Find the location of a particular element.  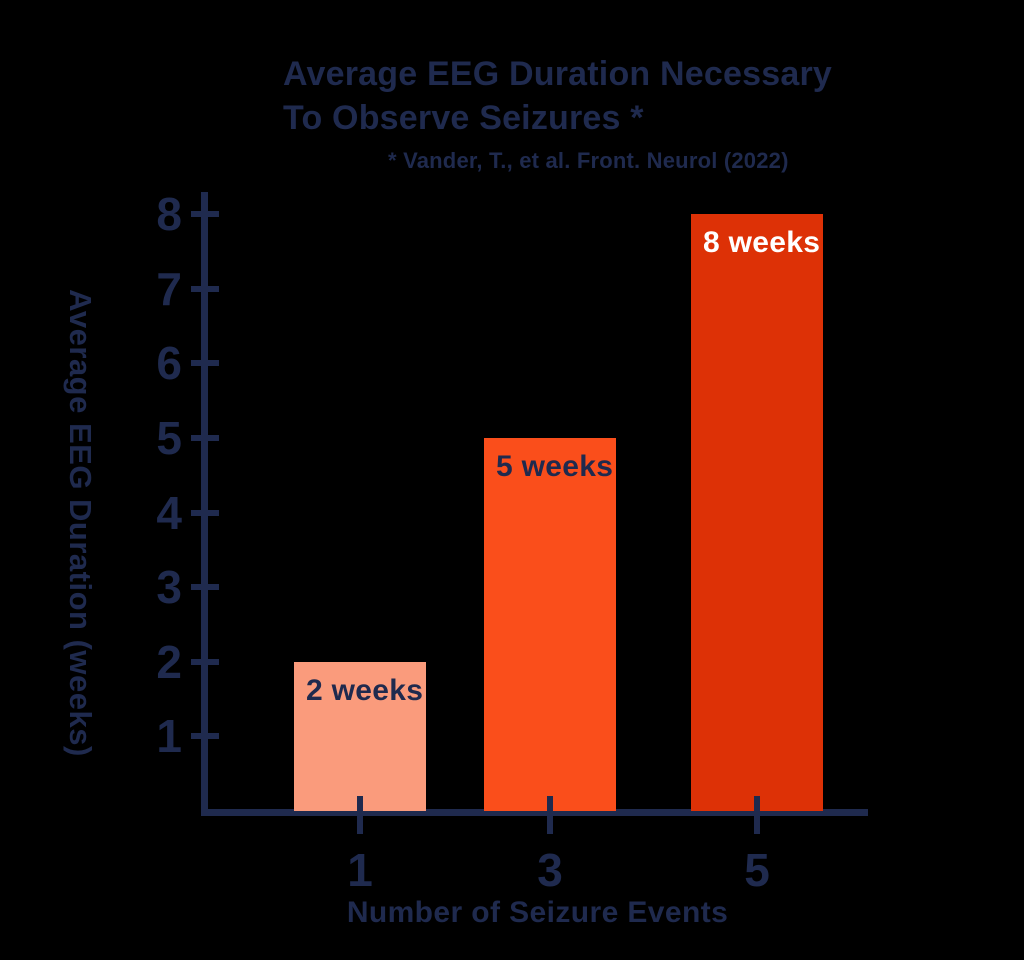

y-tick-label: 6 is located at coordinates (169, 363).